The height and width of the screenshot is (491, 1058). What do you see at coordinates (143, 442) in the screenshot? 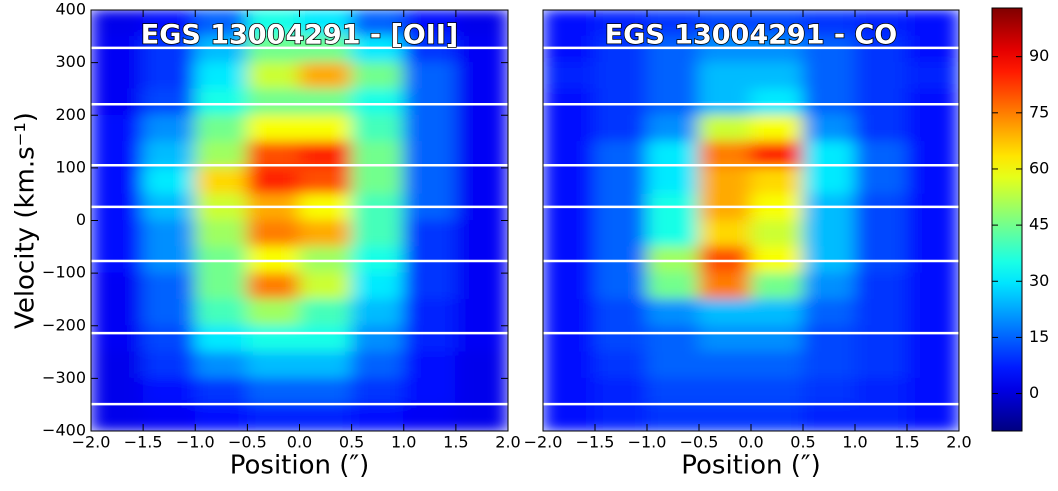
I see `x-tick-label: −1.5` at bounding box center [143, 442].